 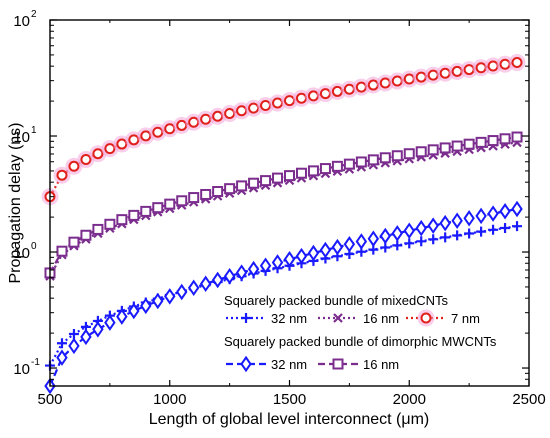 What do you see at coordinates (49, 399) in the screenshot?
I see `x-tick-label: 500` at bounding box center [49, 399].